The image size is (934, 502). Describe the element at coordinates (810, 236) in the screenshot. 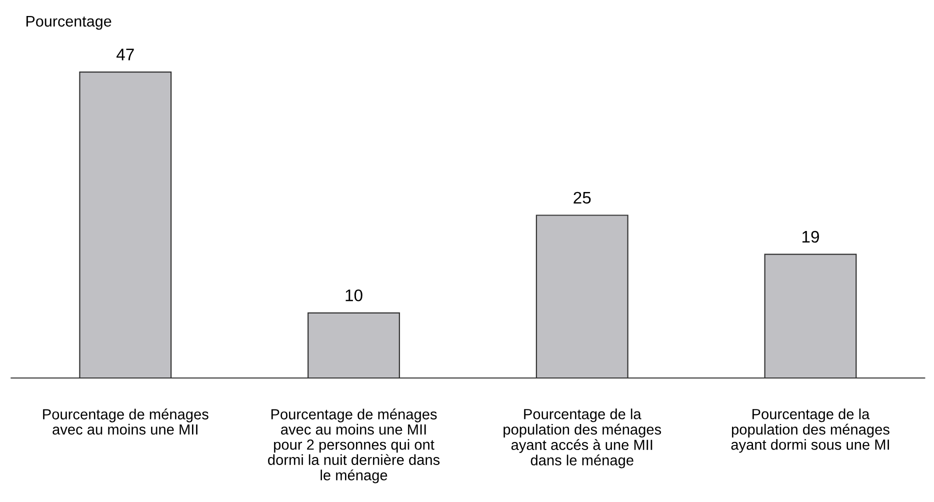

I see `data-label: 19` at that location.